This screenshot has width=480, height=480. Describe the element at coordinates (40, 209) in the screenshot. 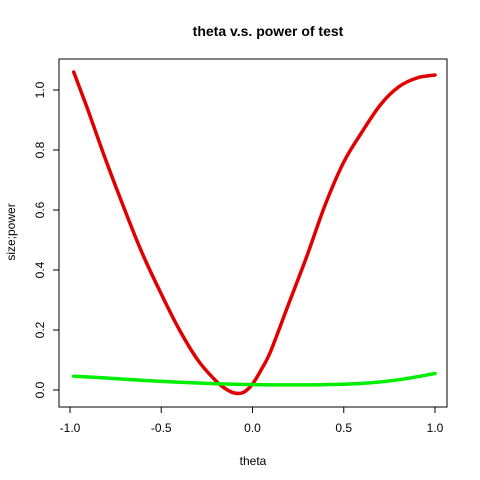

I see `y-tick-label: 0.6` at that location.